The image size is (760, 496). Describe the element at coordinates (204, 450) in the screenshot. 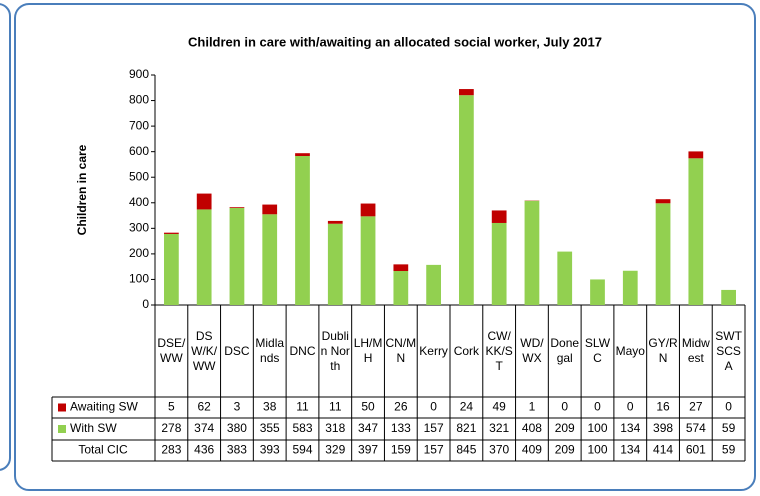

I see `table-total: 436` at that location.